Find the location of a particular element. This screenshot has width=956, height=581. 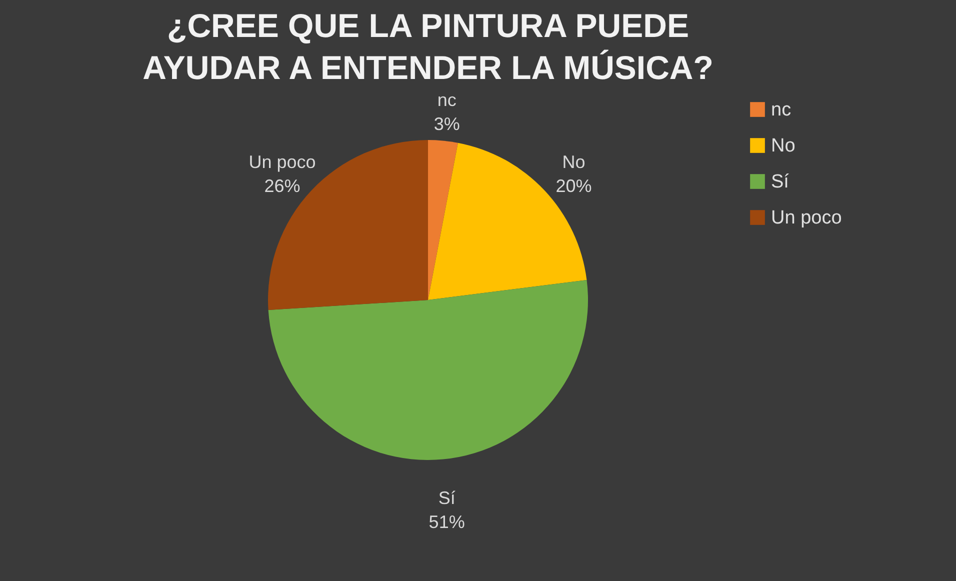

data-label: 20% is located at coordinates (574, 186).